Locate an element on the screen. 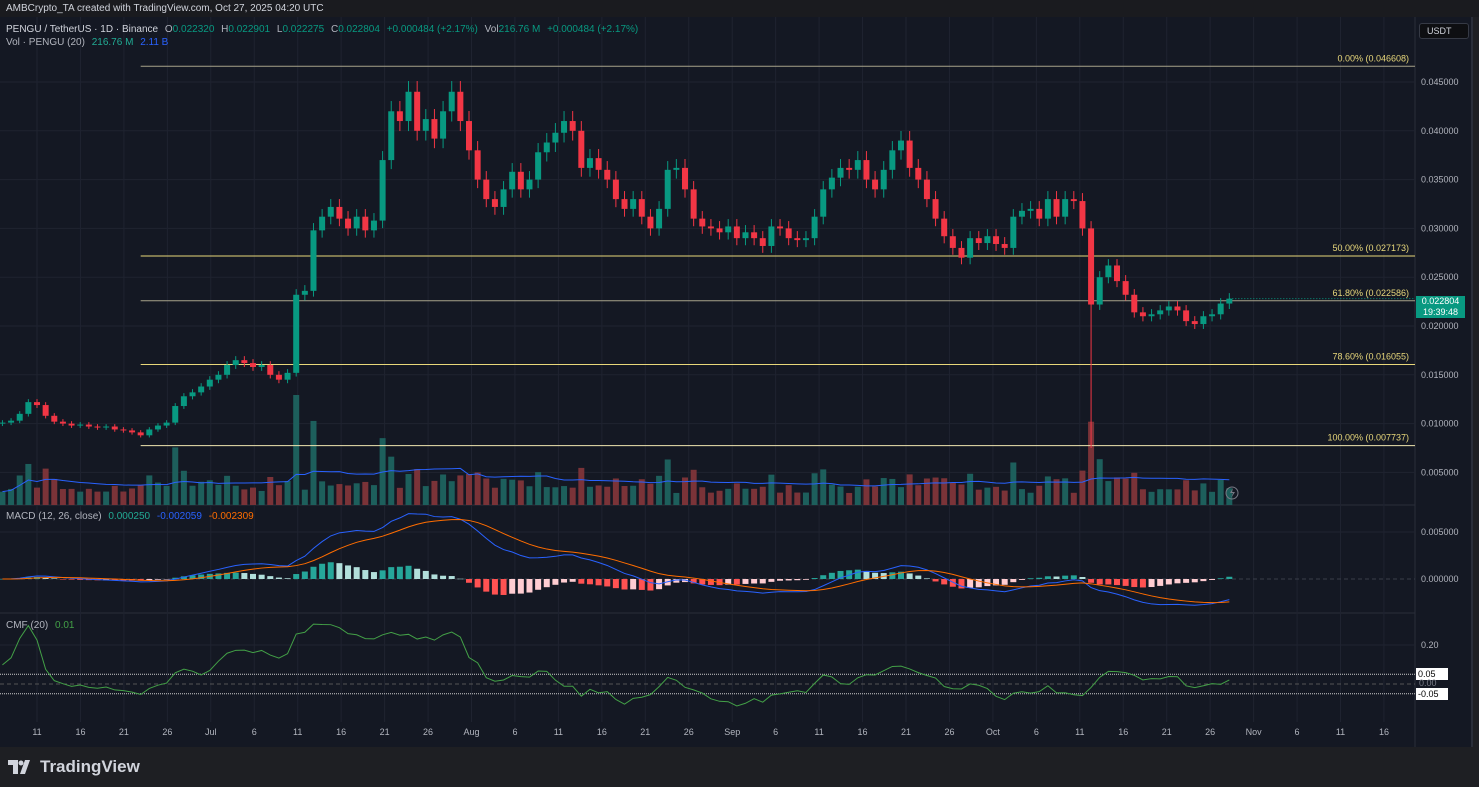 The image size is (1479, 787). volume-ma-line is located at coordinates (616, 480).